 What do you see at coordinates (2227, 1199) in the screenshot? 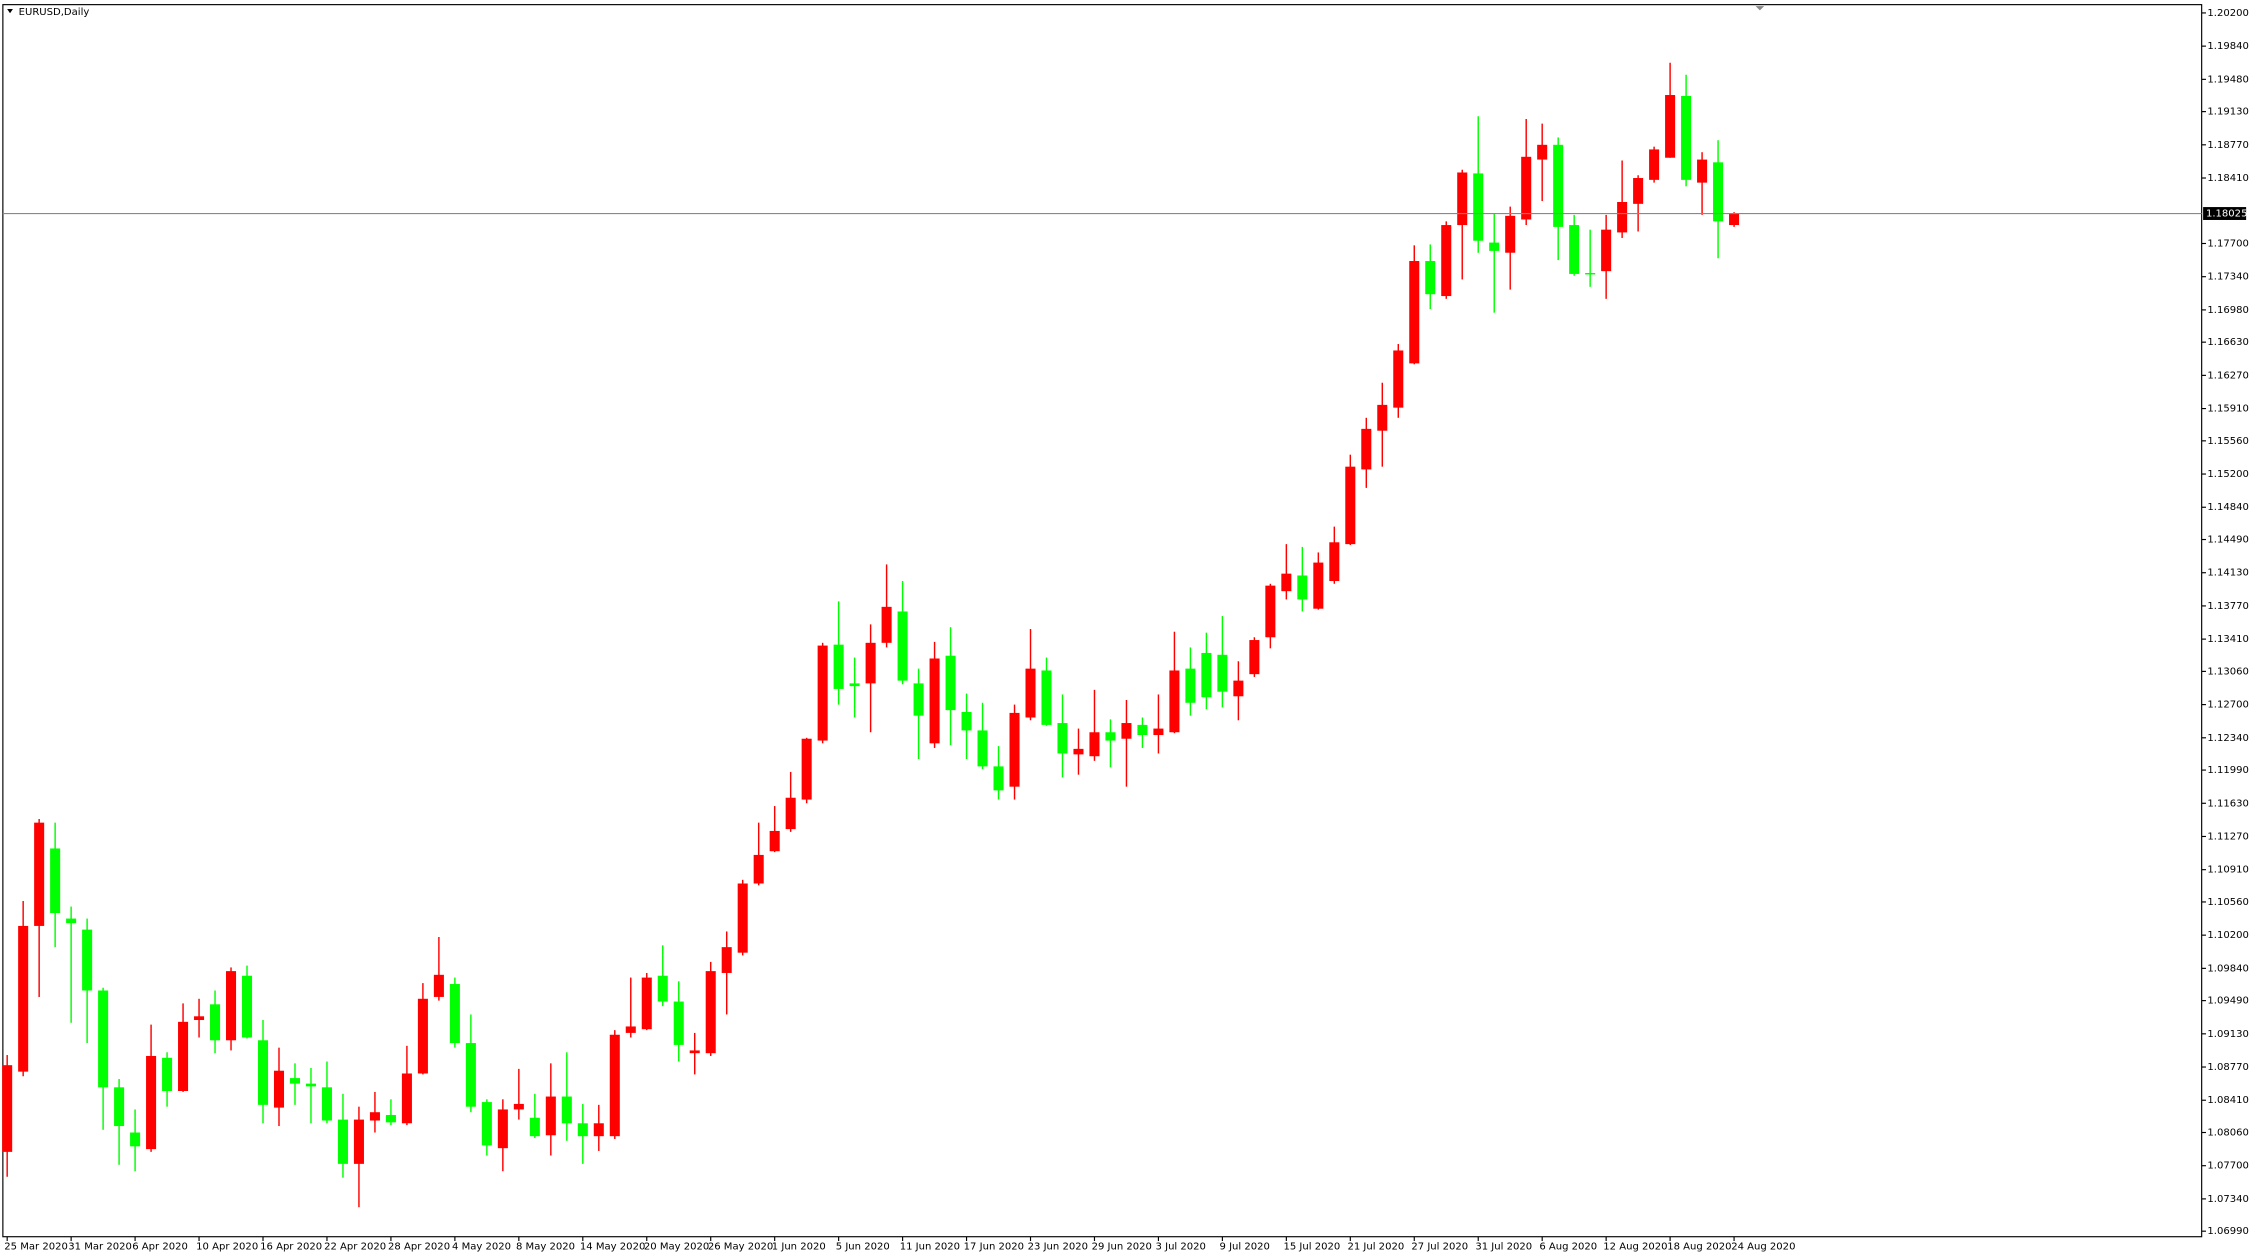
I see `y-tick-label: 1.07340` at bounding box center [2227, 1199].